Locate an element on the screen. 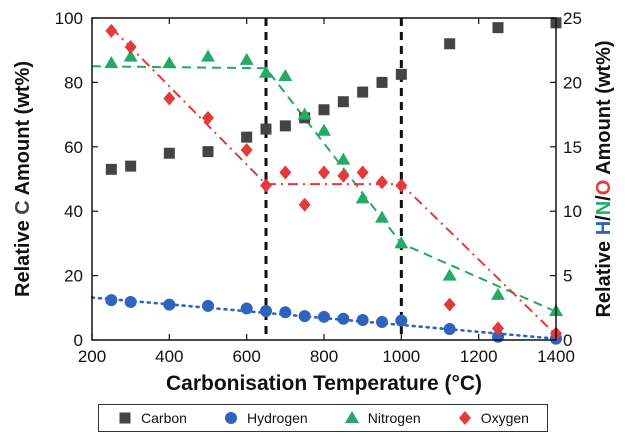 The width and height of the screenshot is (625, 436). y-left-label-part: Amount (wt%) is located at coordinates (23, 130).